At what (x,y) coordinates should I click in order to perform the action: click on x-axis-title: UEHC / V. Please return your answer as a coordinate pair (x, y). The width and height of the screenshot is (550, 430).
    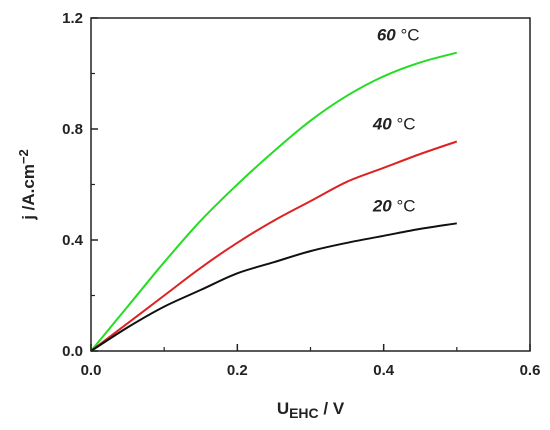
    Looking at the image, I should click on (311, 410).